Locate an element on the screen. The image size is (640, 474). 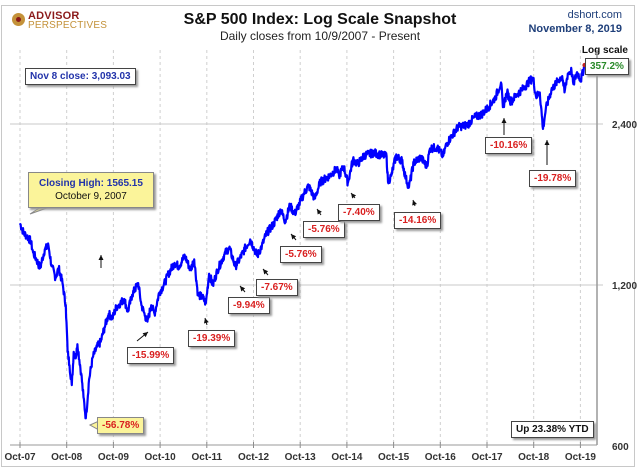
source-label: dshort.com is located at coordinates (595, 15).